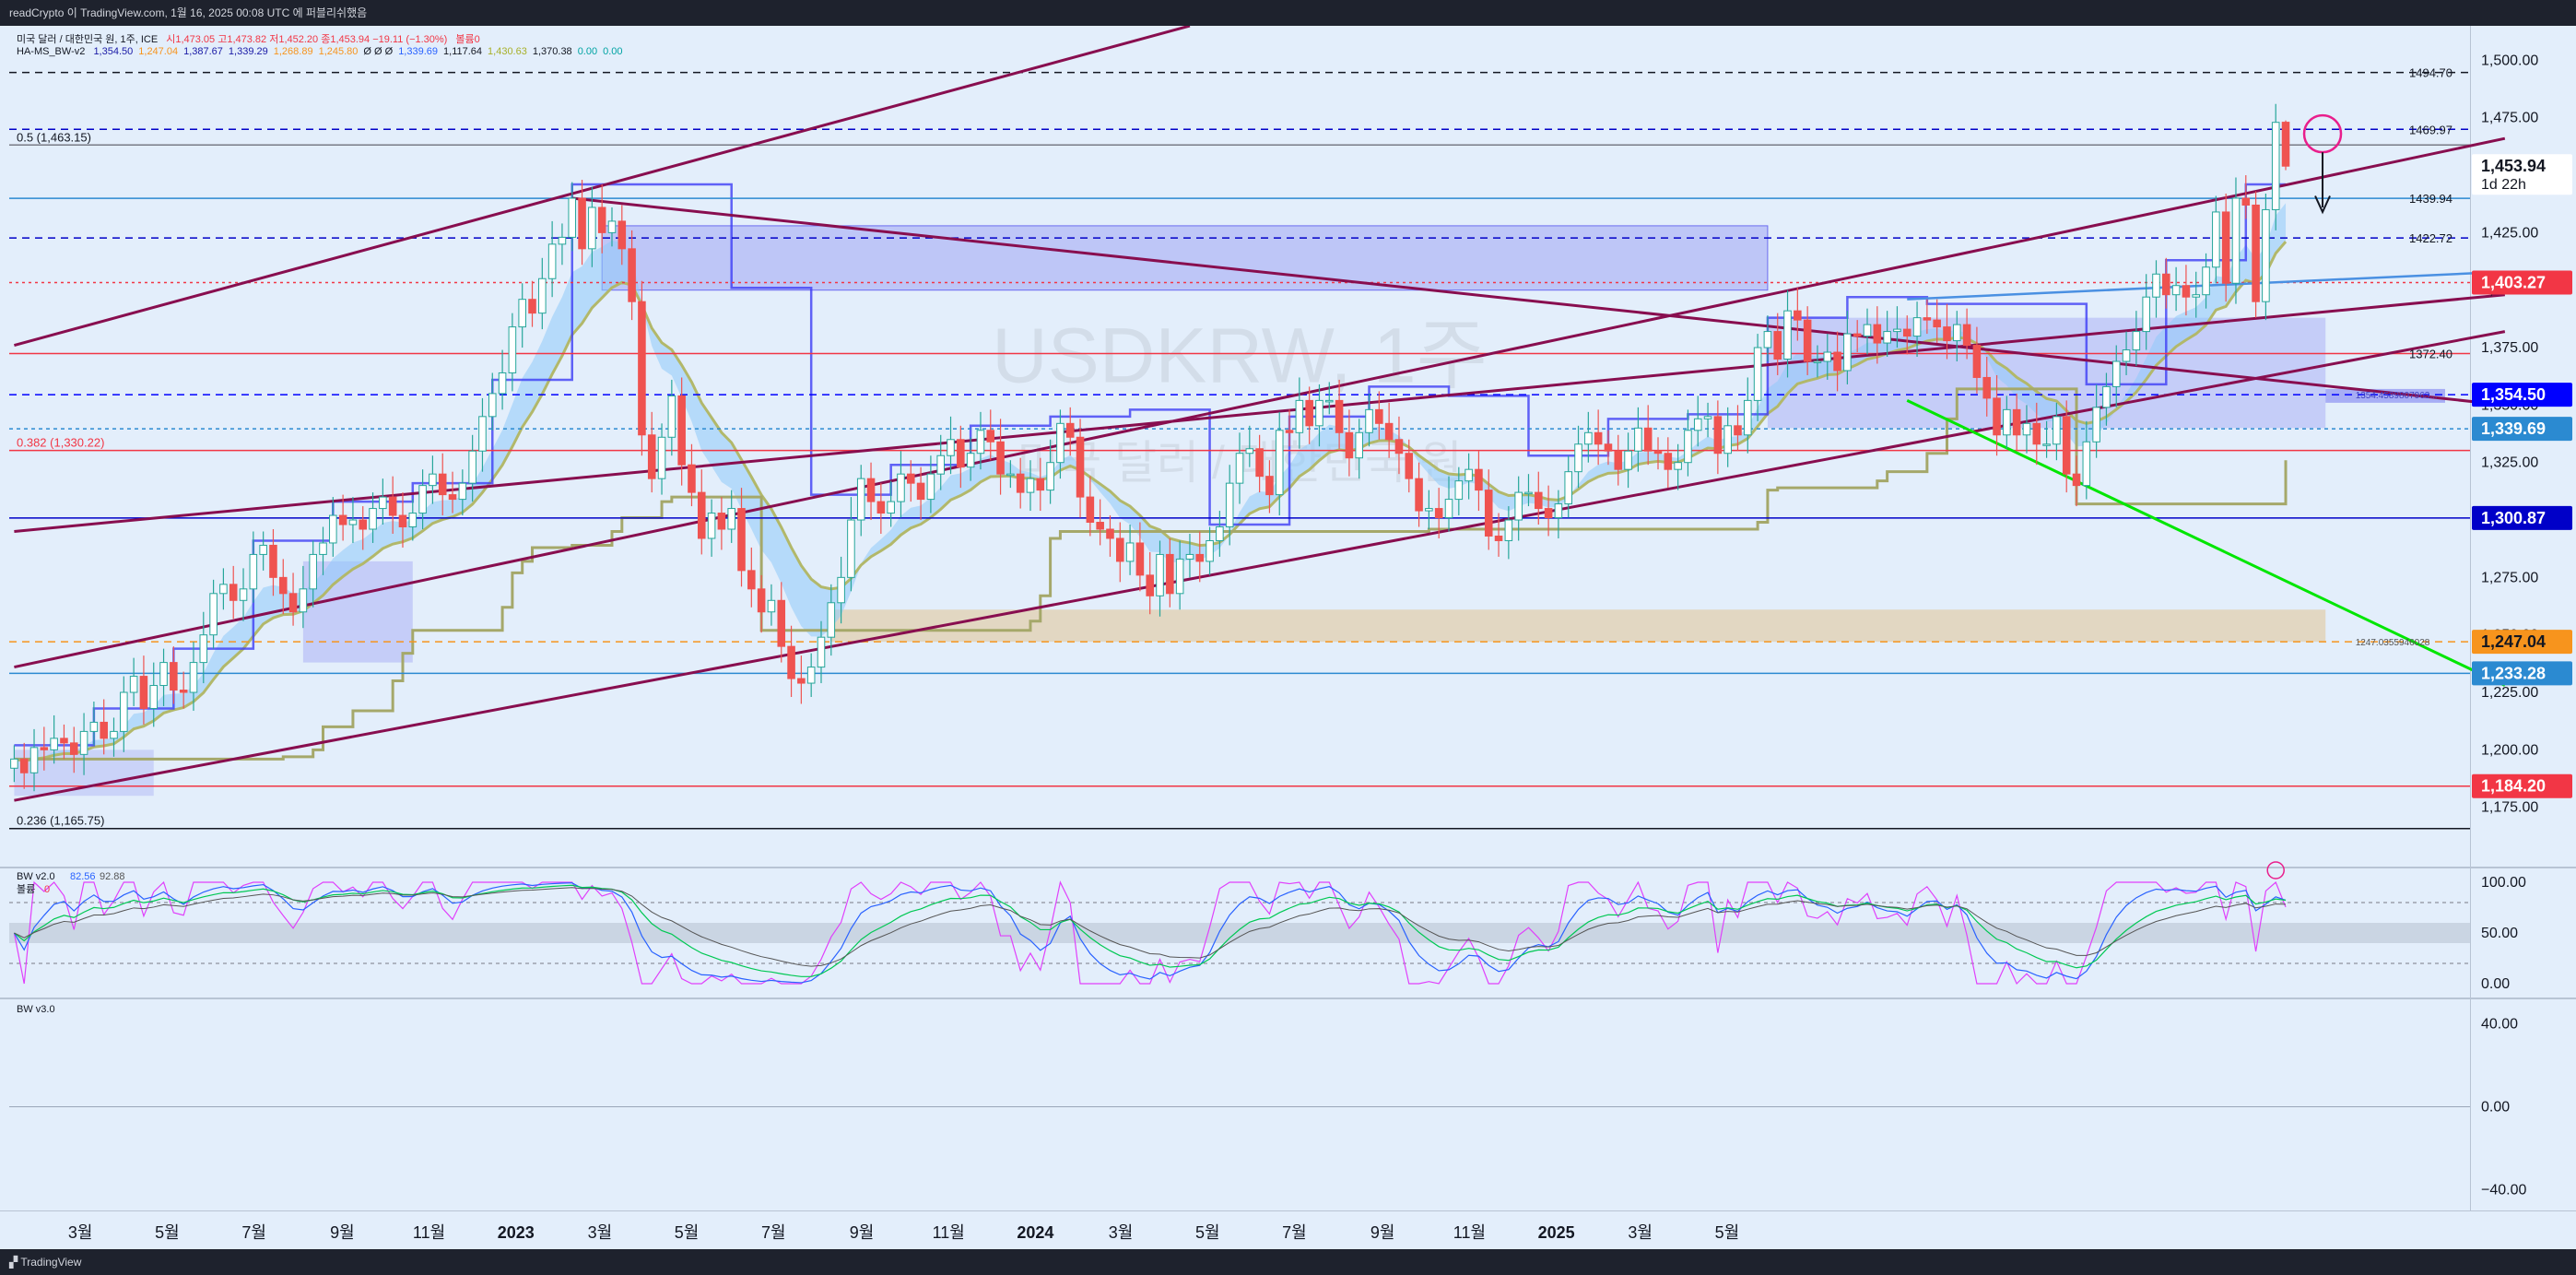 This screenshot has width=2576, height=1275. Describe the element at coordinates (203, 51) in the screenshot. I see `legend-value: 1,387.67` at that location.